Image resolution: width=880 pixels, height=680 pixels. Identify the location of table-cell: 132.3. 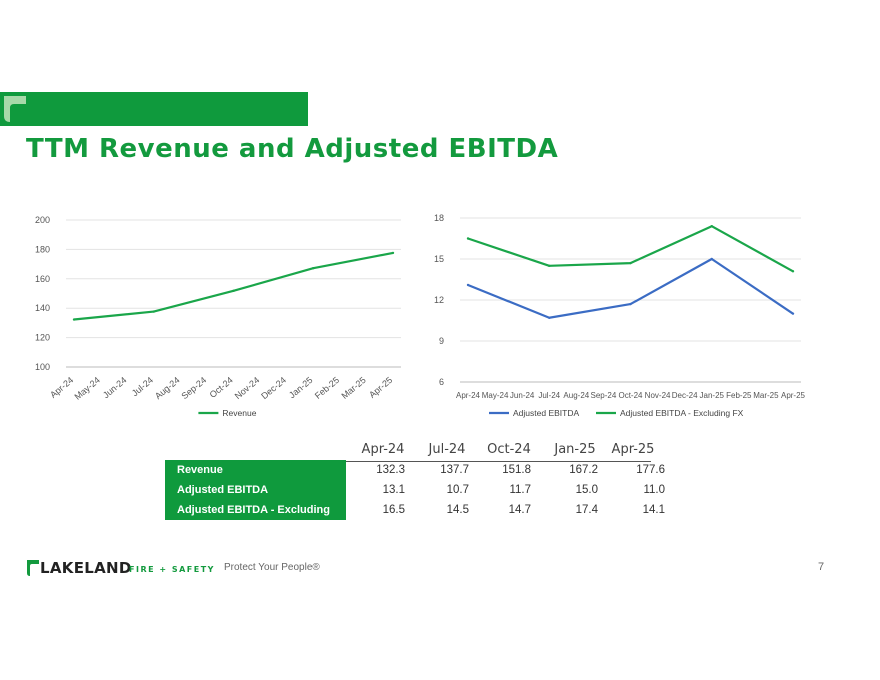
(390, 470).